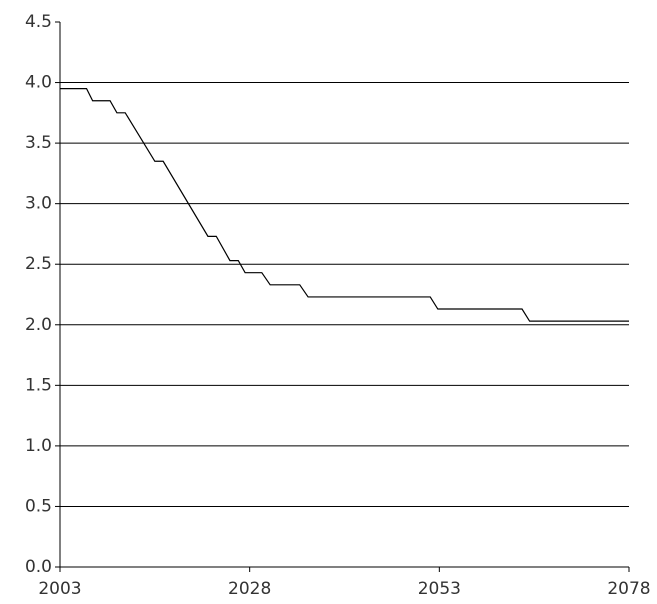 This screenshot has width=657, height=604. Describe the element at coordinates (38, 385) in the screenshot. I see `y-tick-label: 1.5` at that location.